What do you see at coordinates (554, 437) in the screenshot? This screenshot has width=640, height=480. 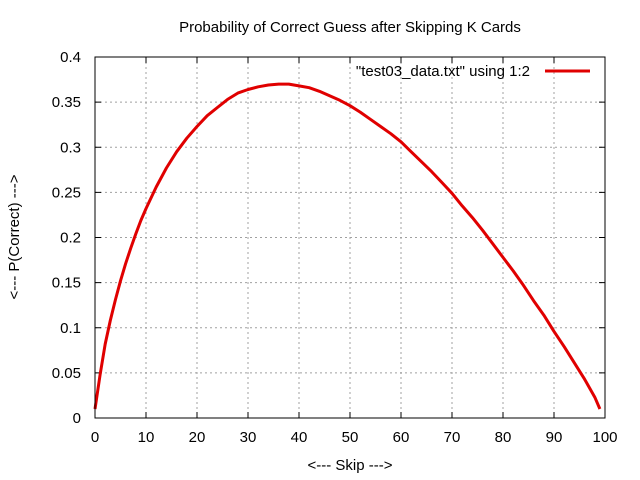 I see `x-tick-label: 90` at bounding box center [554, 437].